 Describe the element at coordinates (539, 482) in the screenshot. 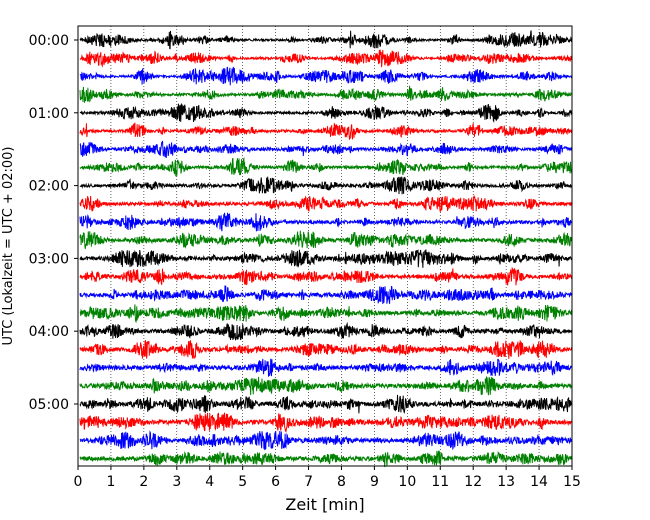

I see `x-tick-label-14: 14` at that location.